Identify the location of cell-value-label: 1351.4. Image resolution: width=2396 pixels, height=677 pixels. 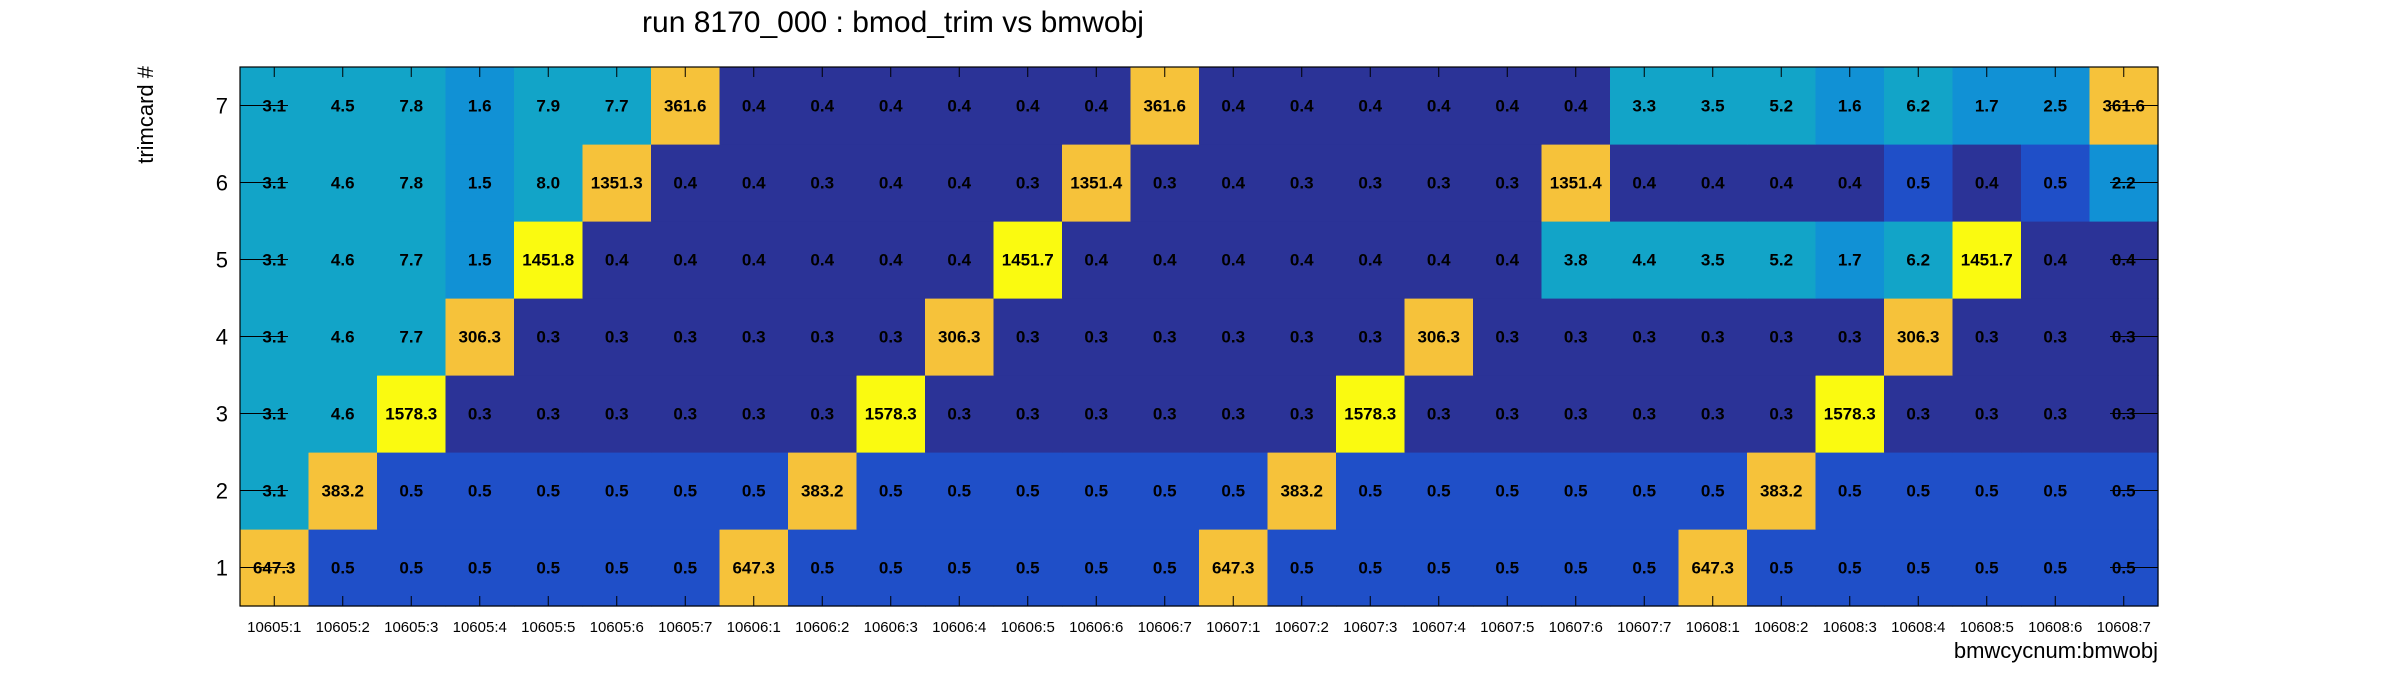
(1576, 183).